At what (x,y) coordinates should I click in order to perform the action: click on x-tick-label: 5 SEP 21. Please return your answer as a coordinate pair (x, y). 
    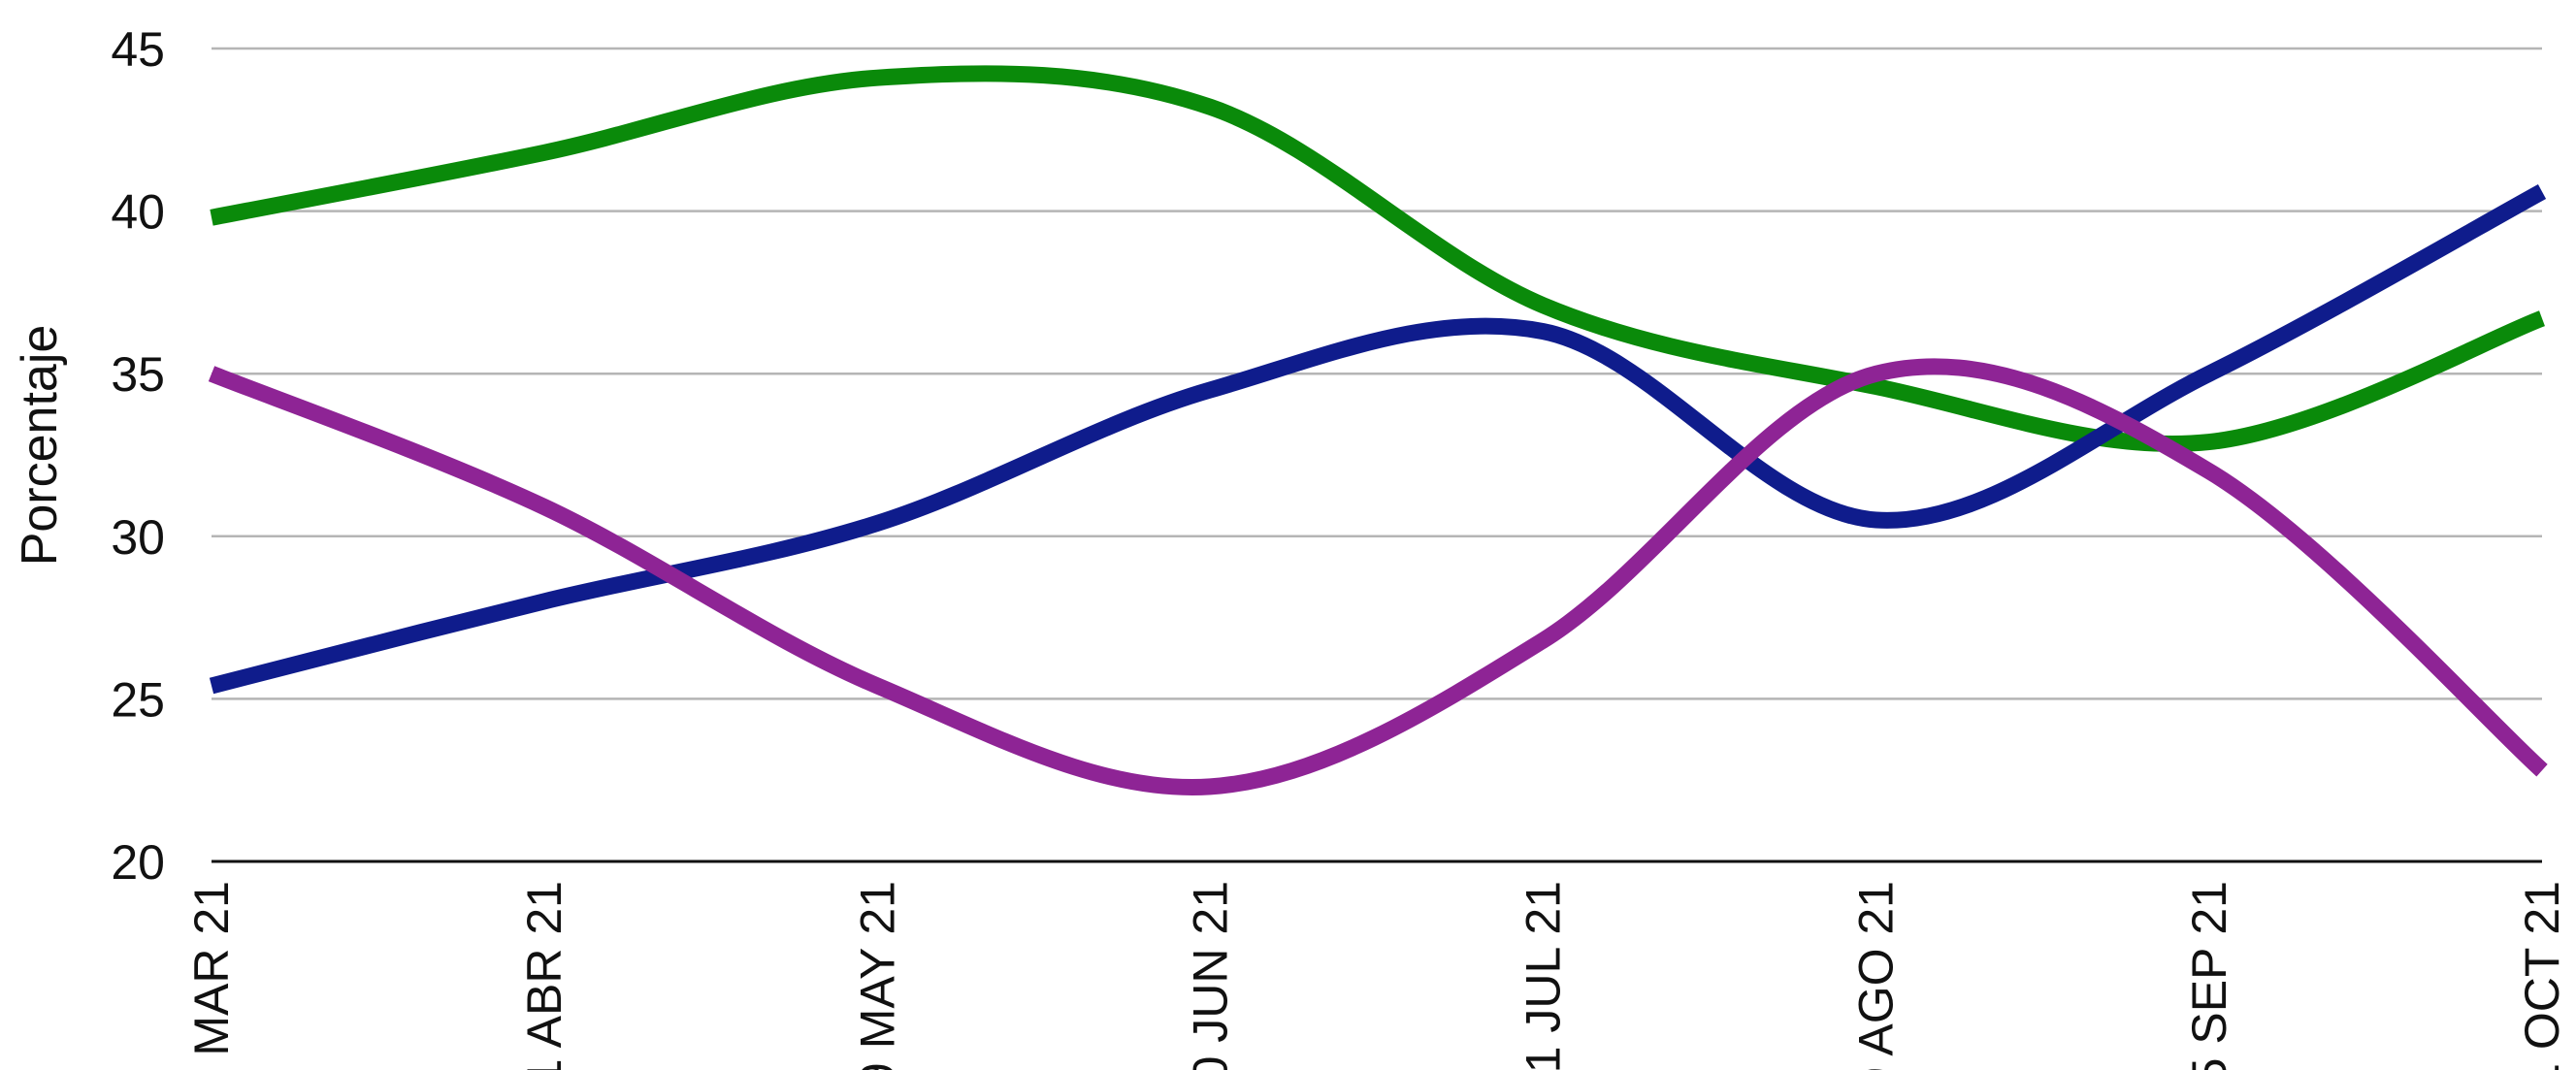
    Looking at the image, I should click on (2209, 975).